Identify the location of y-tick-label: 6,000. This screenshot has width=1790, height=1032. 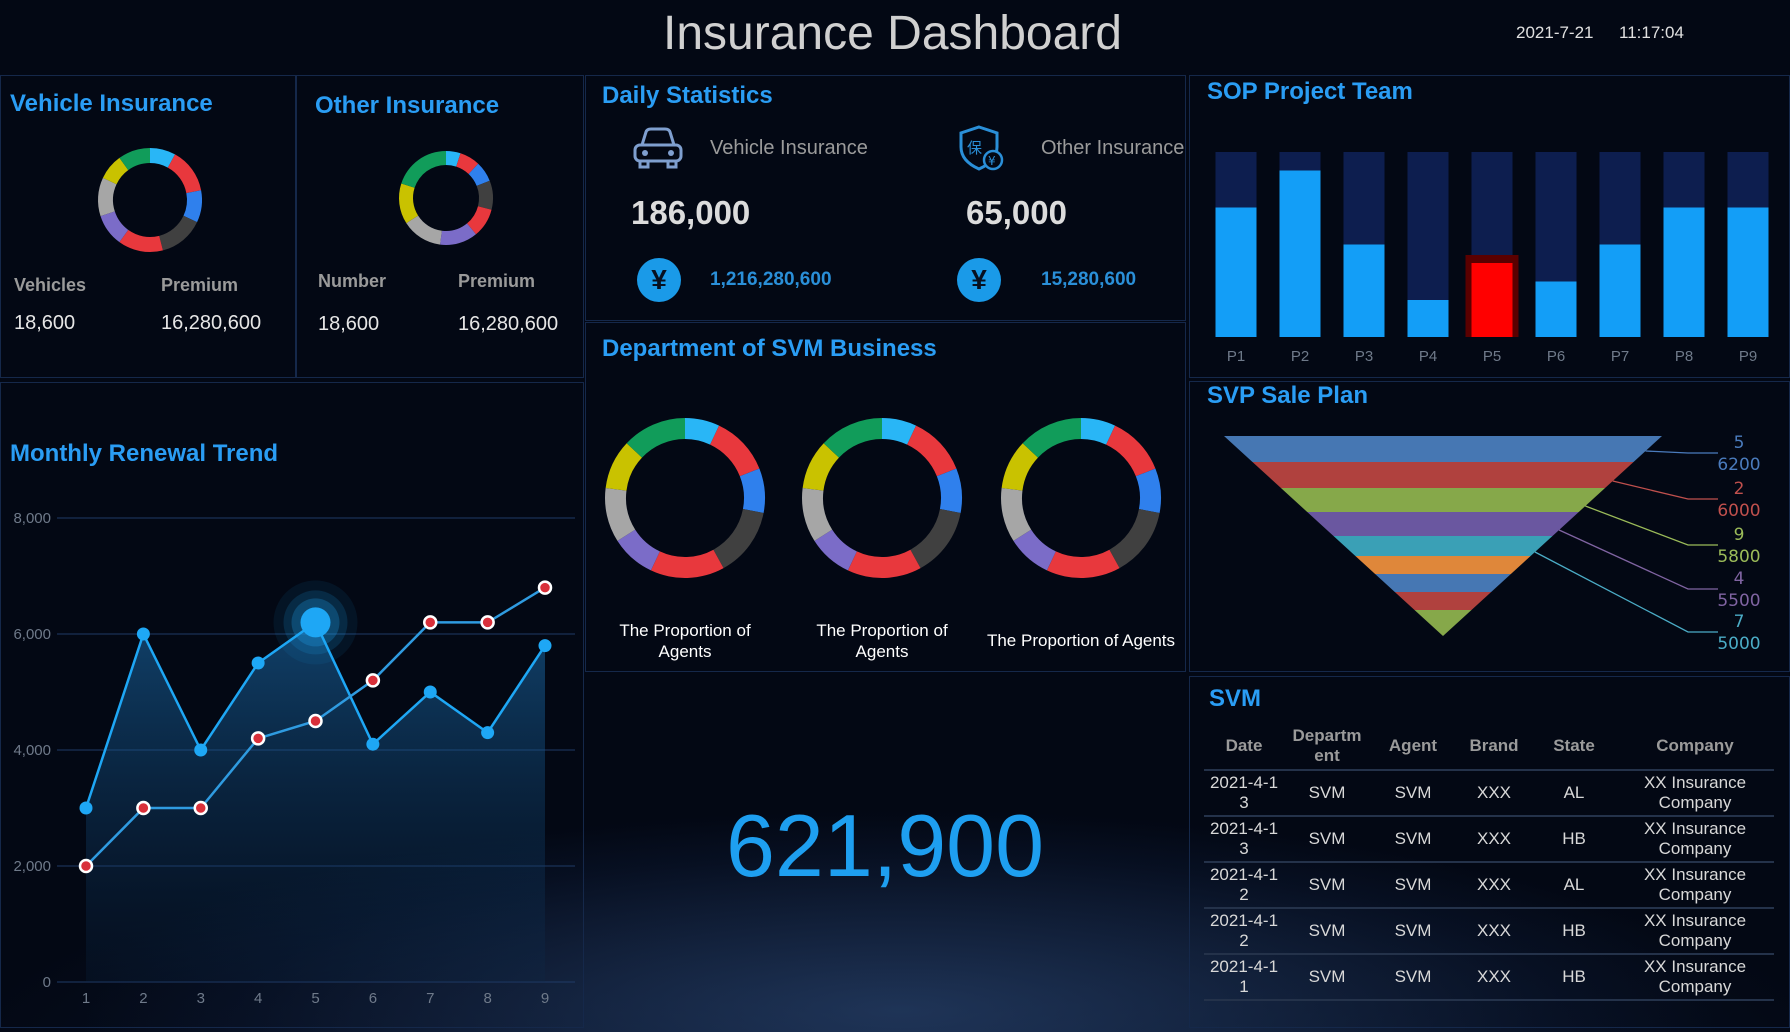
(32, 634).